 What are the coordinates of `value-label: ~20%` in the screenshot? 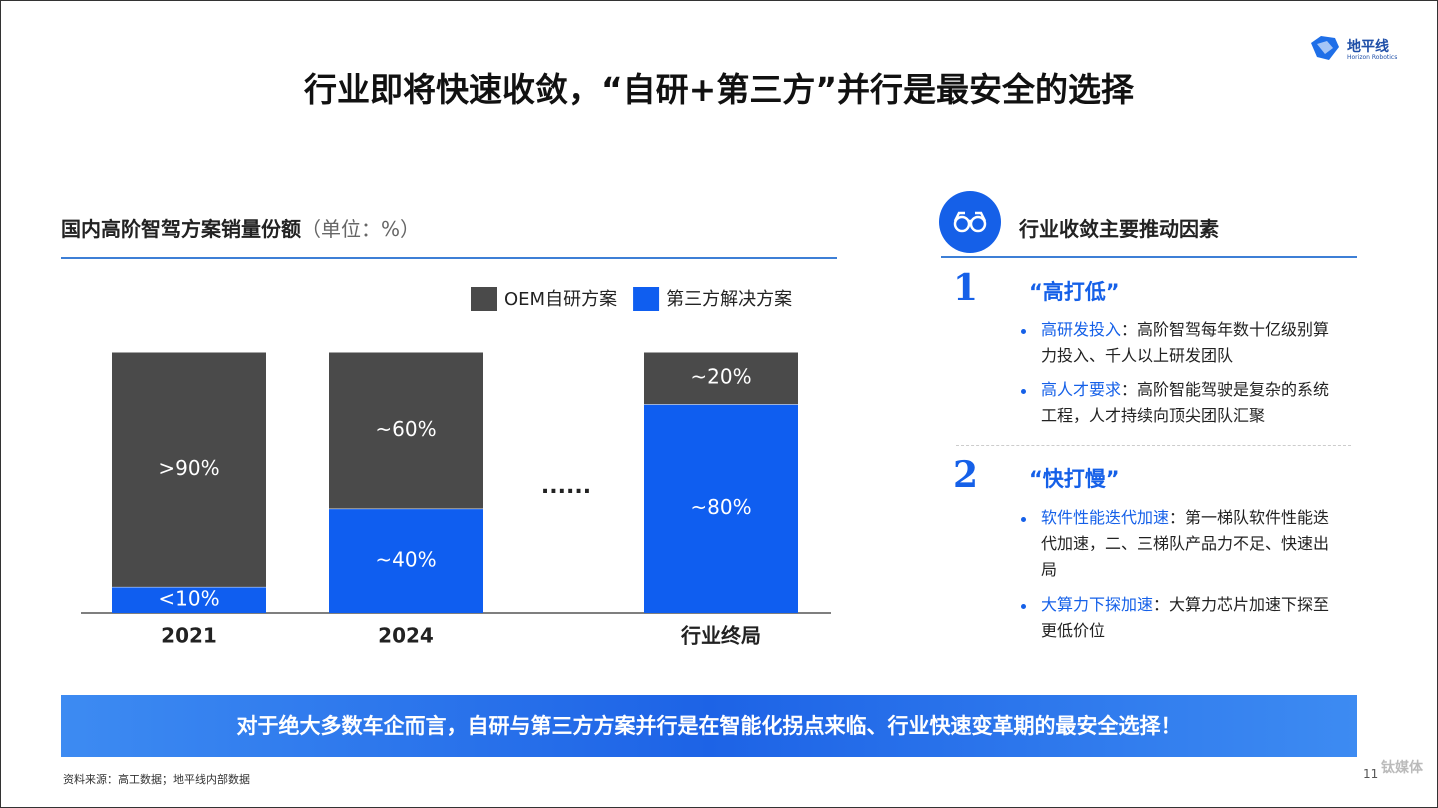 It's located at (720, 377).